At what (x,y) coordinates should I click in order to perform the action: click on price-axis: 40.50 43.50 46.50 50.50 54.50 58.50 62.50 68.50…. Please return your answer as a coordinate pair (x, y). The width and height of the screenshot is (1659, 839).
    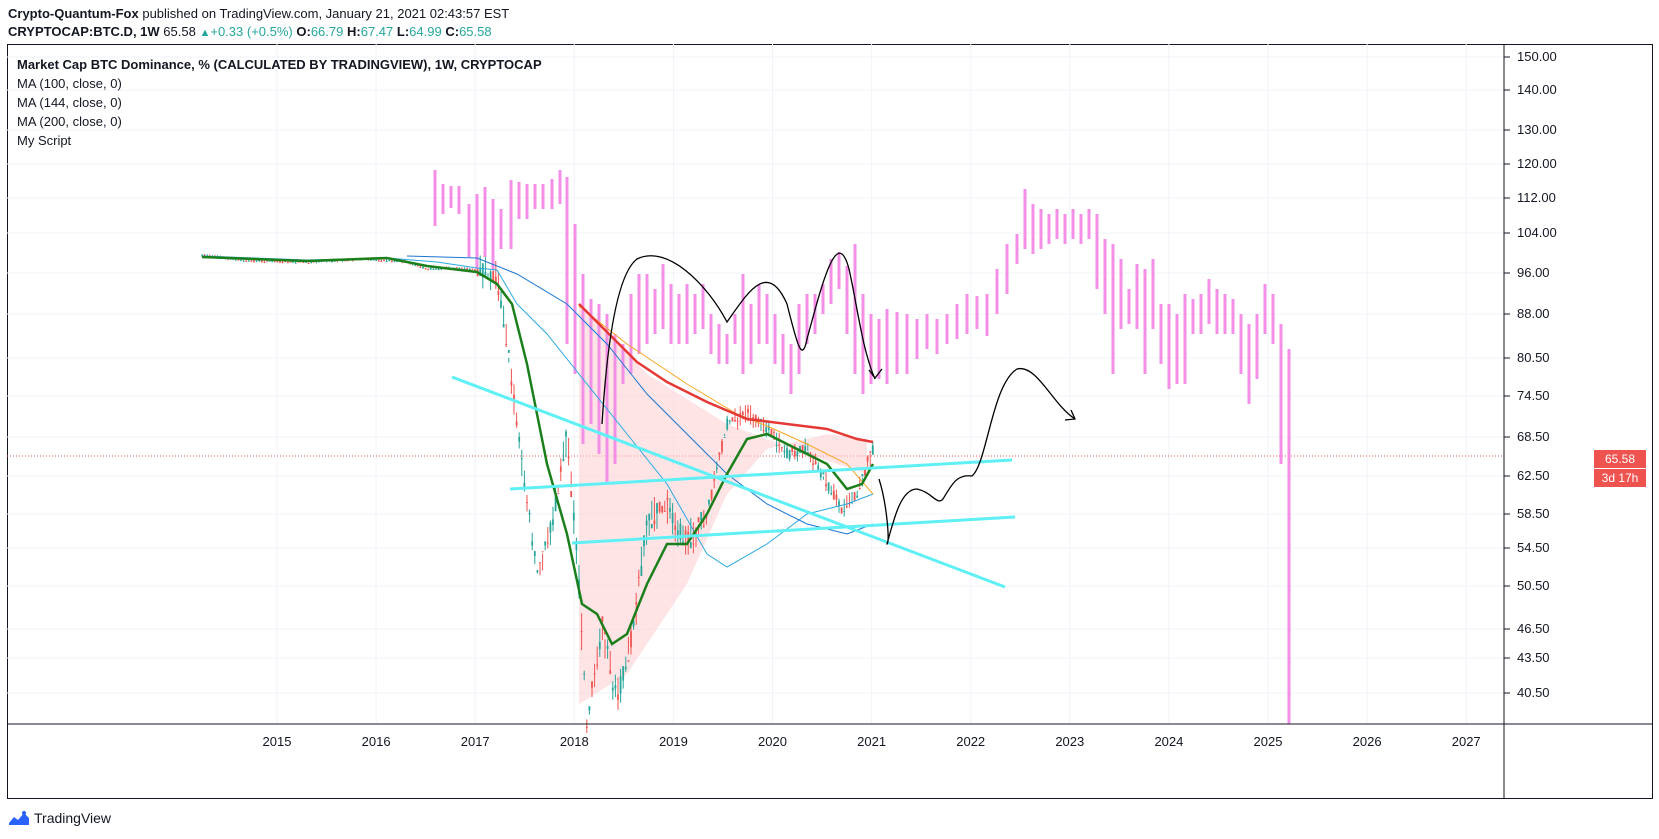
    Looking at the image, I should click on (1530, 374).